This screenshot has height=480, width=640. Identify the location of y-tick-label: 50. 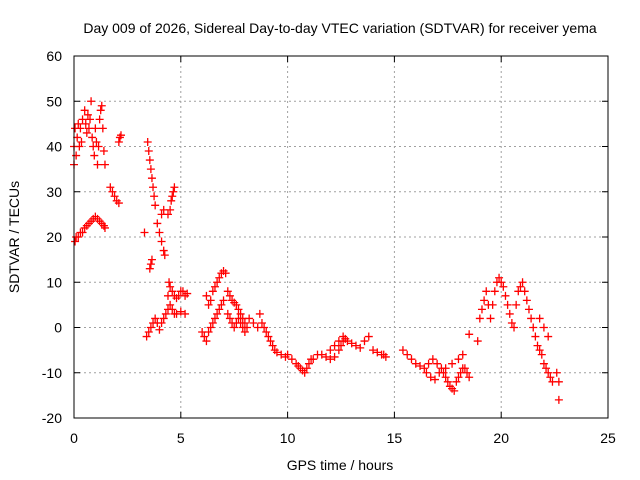
(54, 101).